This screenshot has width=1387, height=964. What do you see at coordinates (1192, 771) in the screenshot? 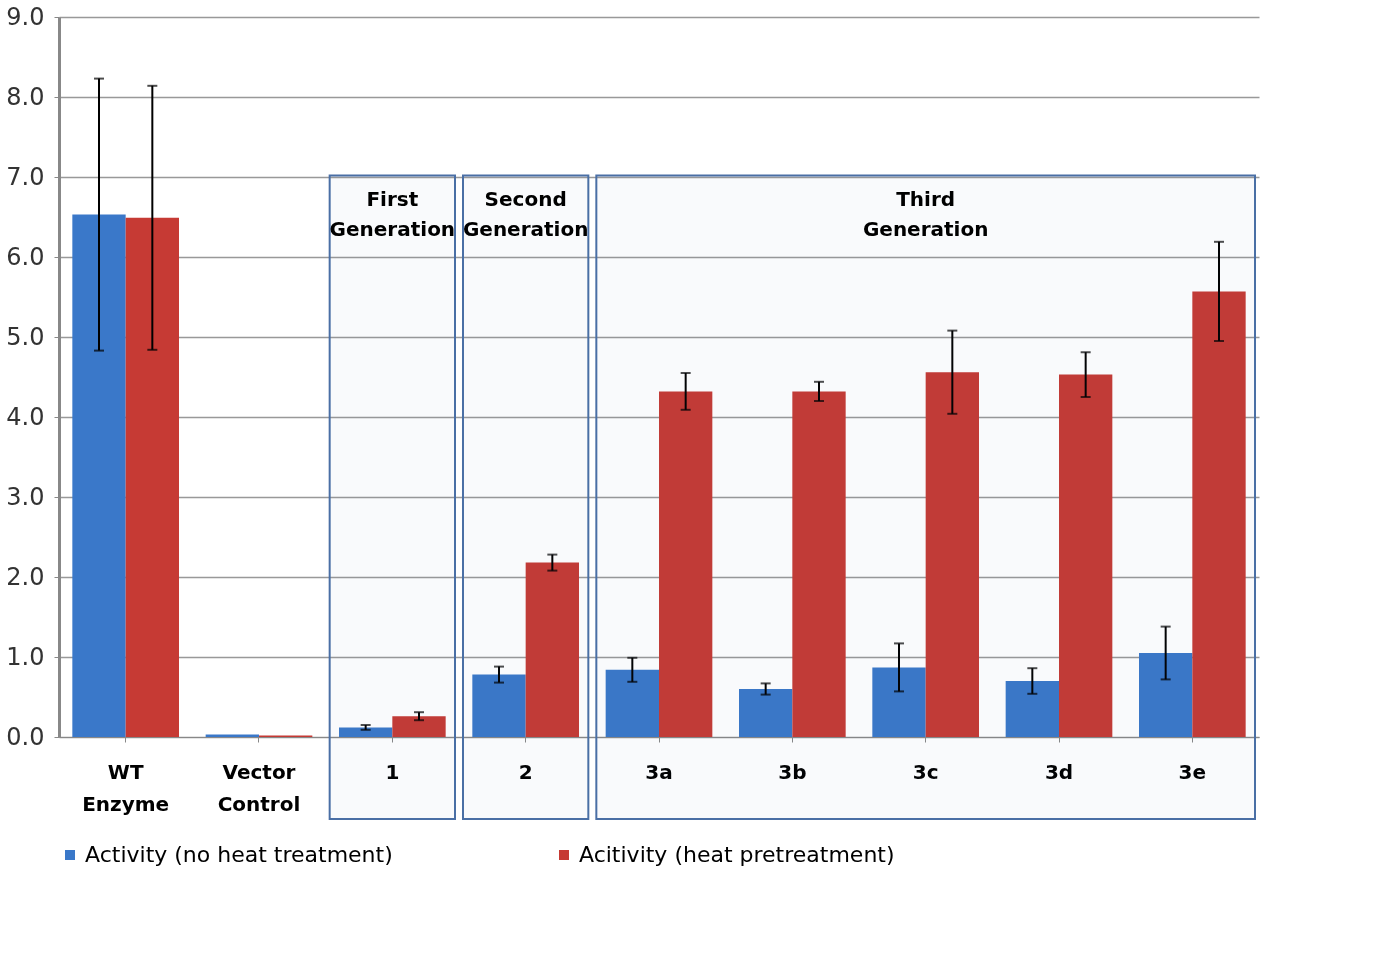
I see `x-tick-label: 3e` at bounding box center [1192, 771].